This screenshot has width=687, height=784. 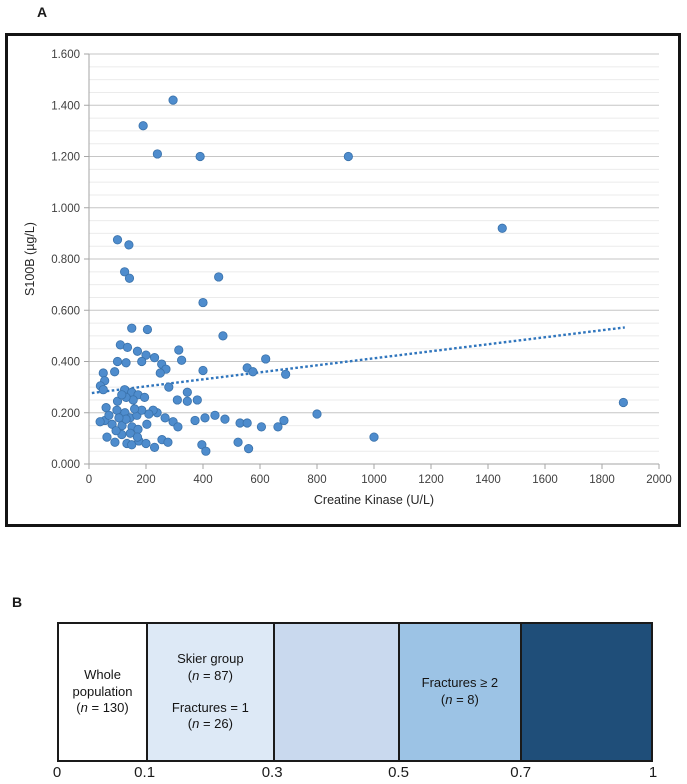 What do you see at coordinates (209, 692) in the screenshot?
I see `band-segment-1: Skier group (n = 87) Fractures = 1 (n = 26)` at bounding box center [209, 692].